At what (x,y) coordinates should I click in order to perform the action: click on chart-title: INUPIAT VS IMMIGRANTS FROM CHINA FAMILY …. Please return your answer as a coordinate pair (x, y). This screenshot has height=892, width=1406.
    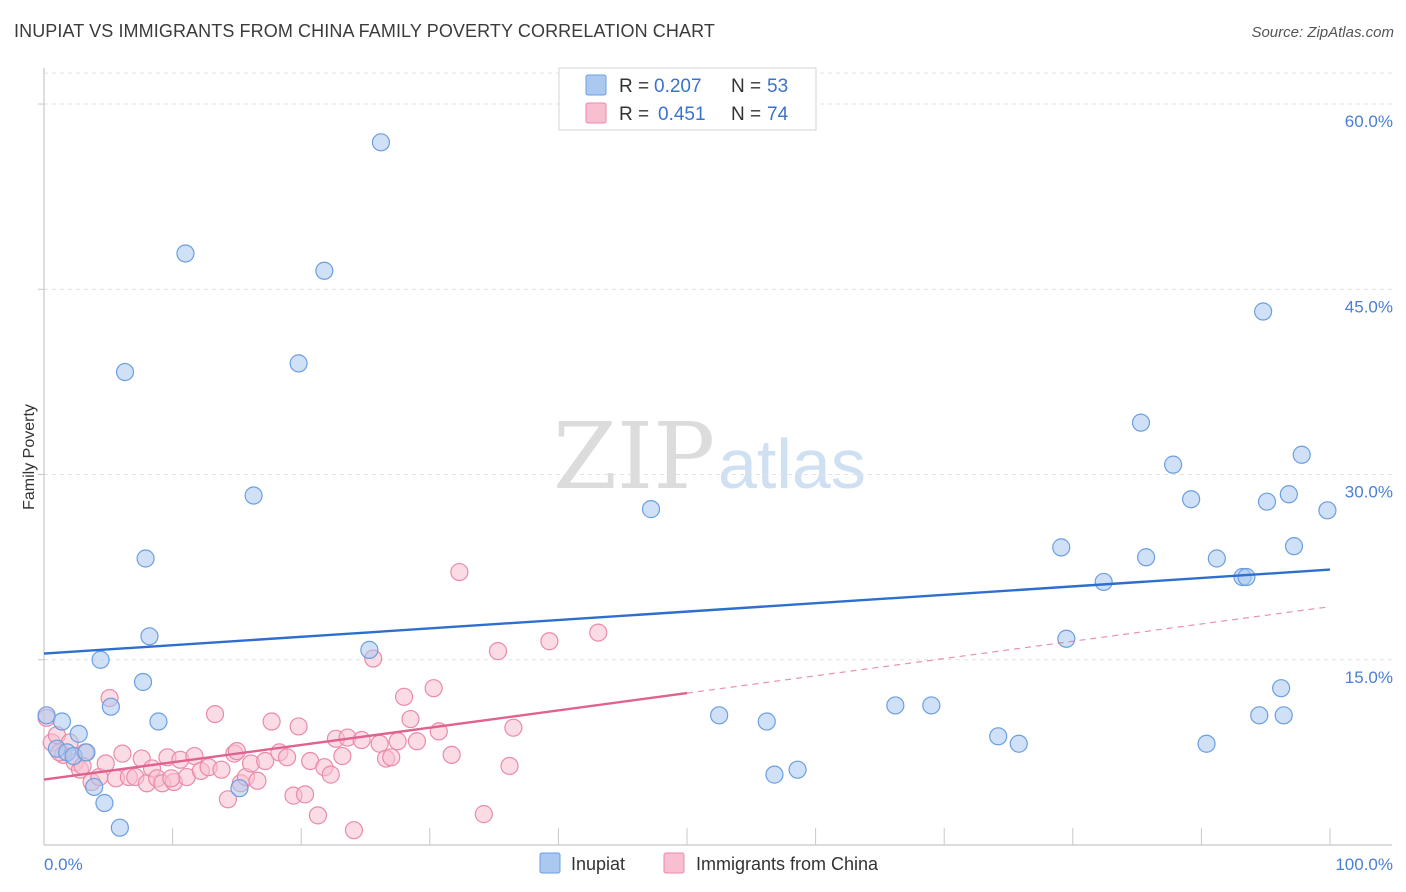
    Looking at the image, I should click on (364, 31).